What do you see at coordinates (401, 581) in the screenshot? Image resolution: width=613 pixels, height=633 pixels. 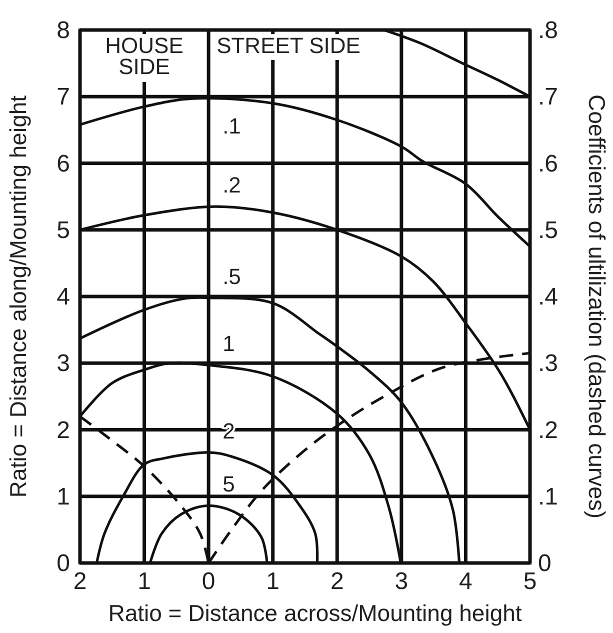 I see `x-tick-label: 3` at bounding box center [401, 581].